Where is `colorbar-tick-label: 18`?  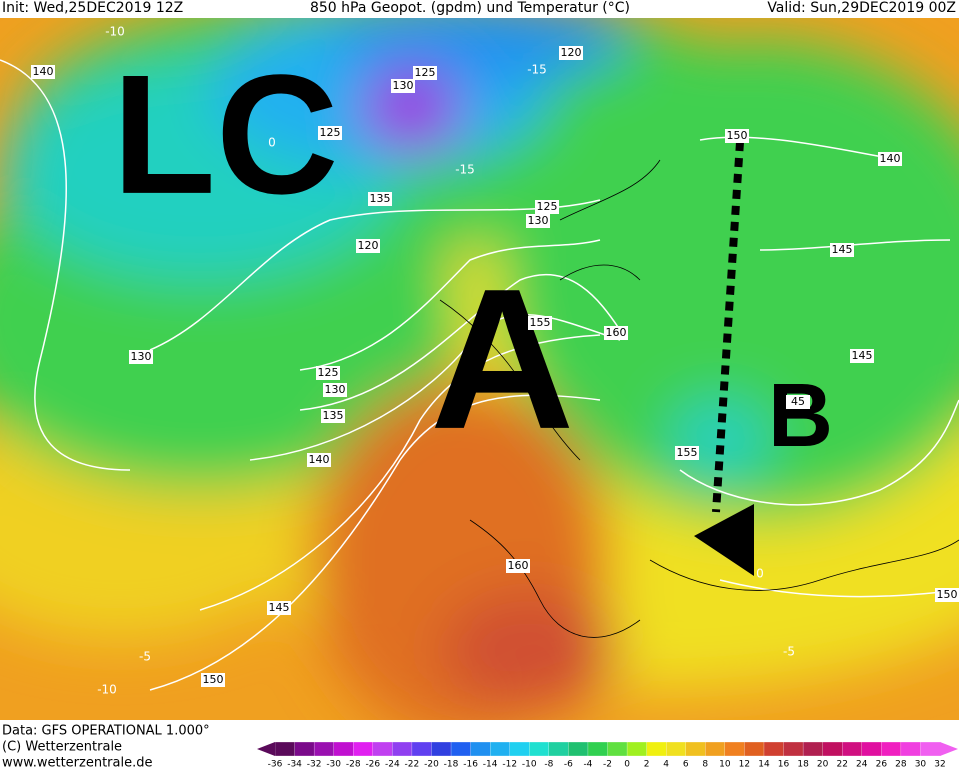
colorbar-tick-label: 18 is located at coordinates (803, 765).